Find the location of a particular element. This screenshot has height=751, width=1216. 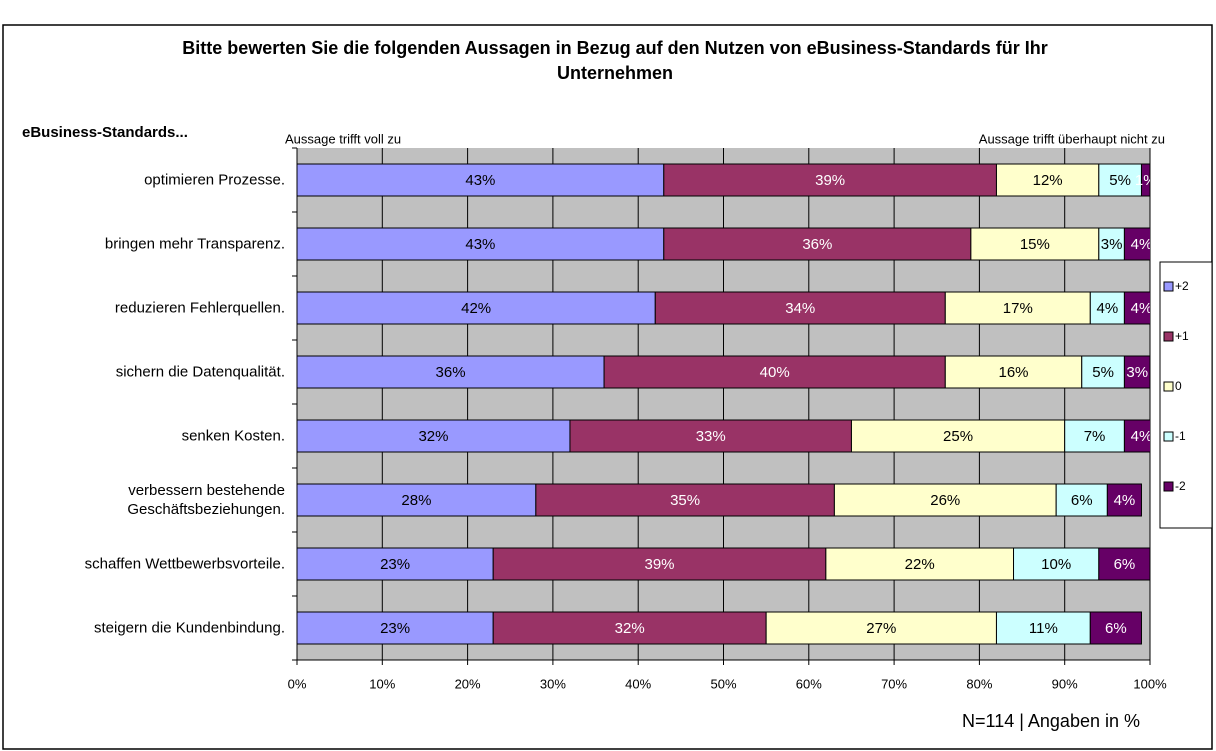

x-tick-label: 60% is located at coordinates (809, 683).